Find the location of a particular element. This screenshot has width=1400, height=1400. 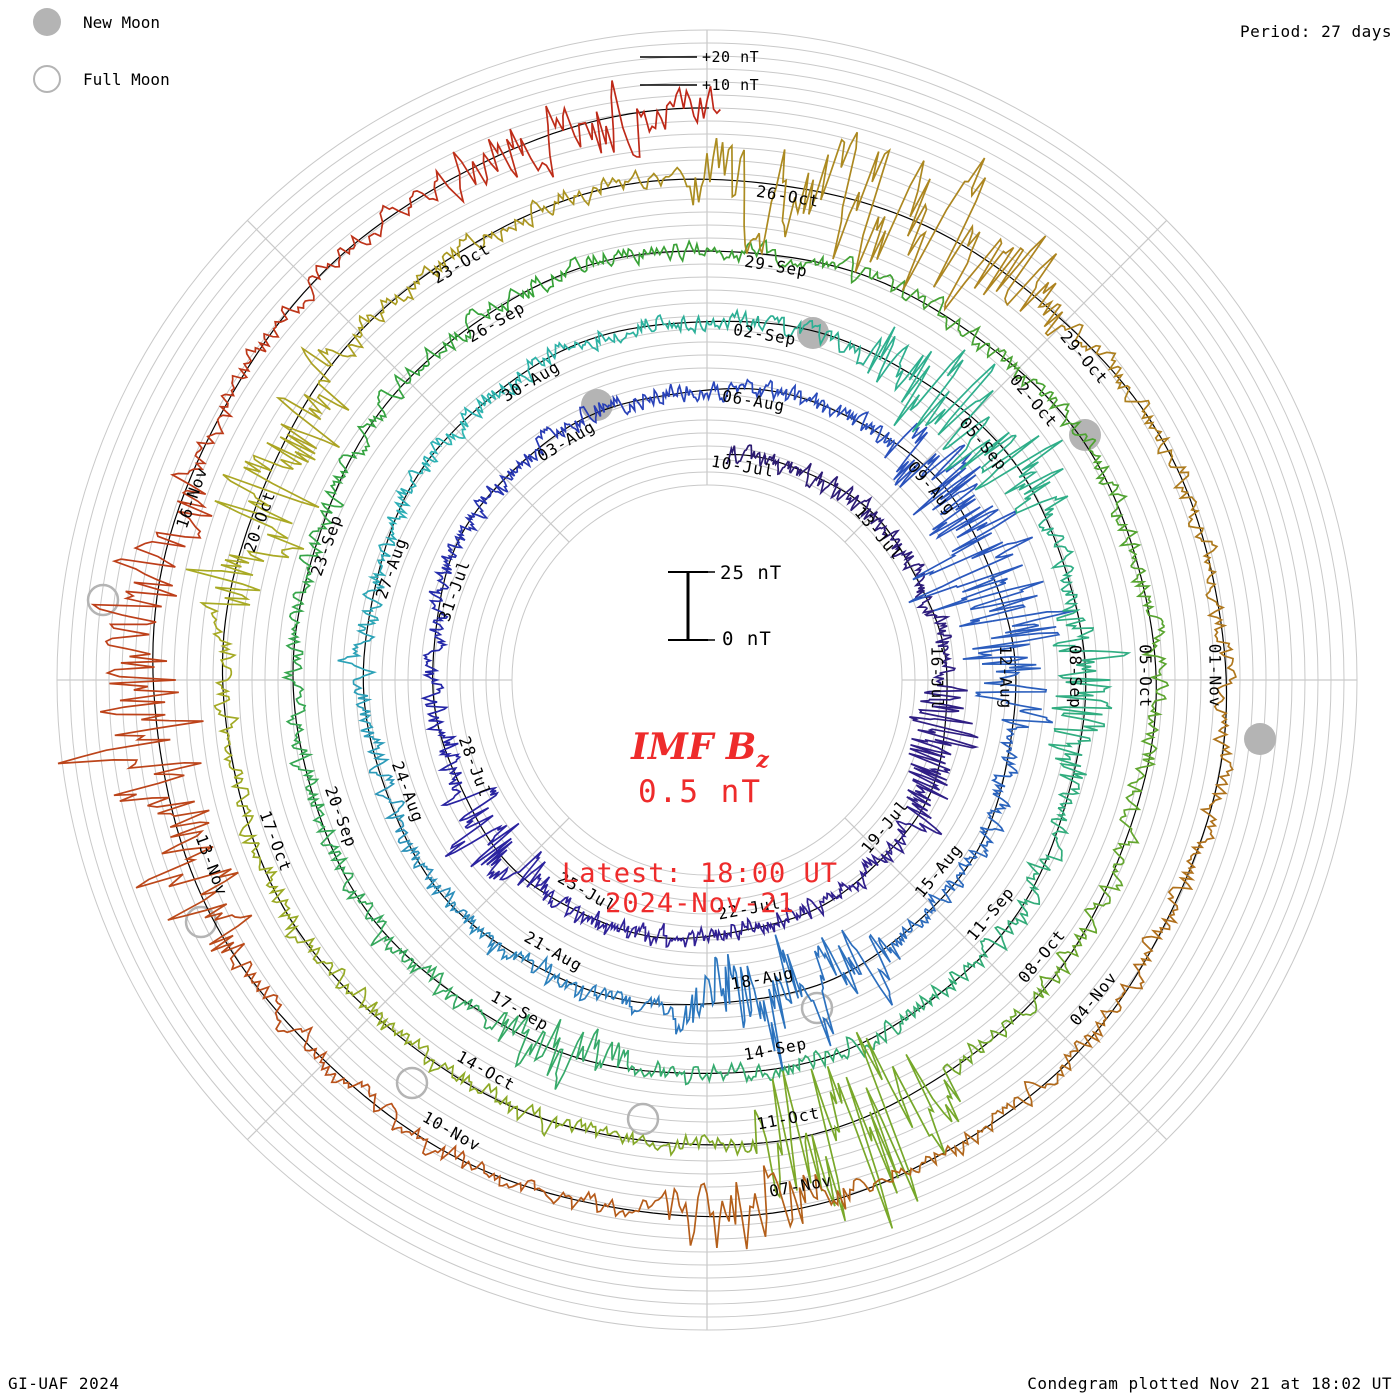

period-label: Period: 27 days is located at coordinates (1316, 31).